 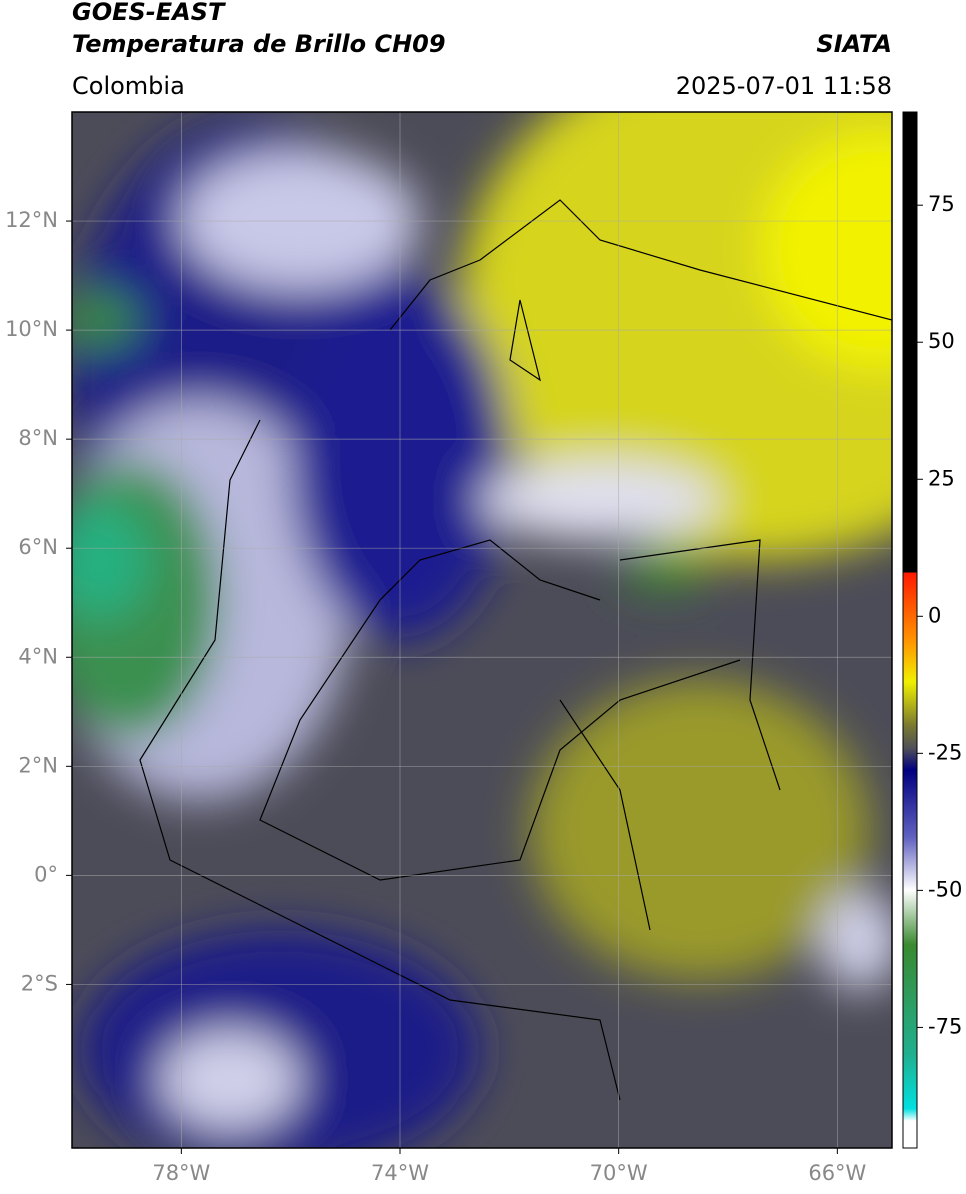 What do you see at coordinates (945, 889) in the screenshot?
I see `colorbar-tick-label: -50` at bounding box center [945, 889].